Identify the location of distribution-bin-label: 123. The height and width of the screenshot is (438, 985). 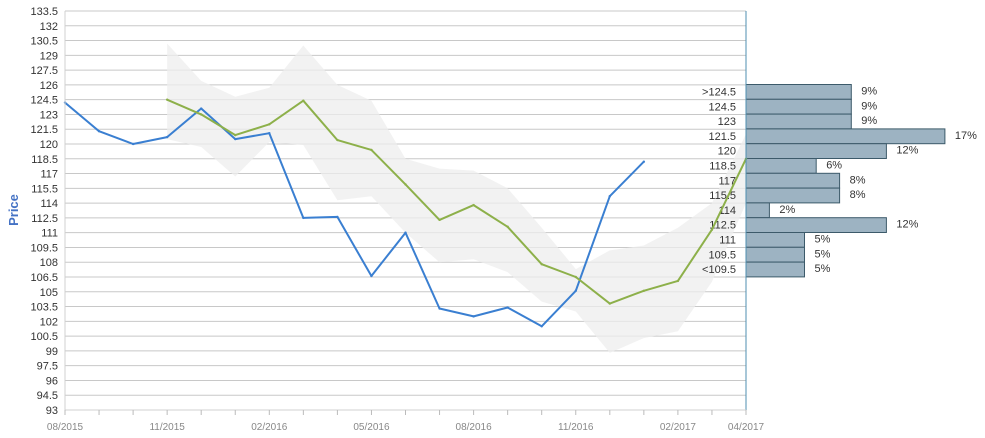
(727, 122).